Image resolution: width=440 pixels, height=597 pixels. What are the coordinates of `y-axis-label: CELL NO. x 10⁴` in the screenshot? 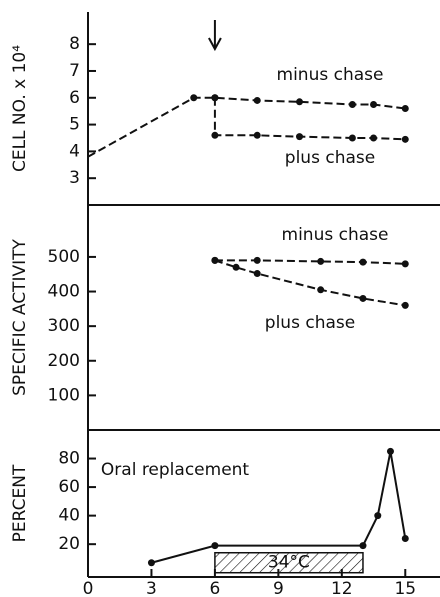 It's located at (20, 108).